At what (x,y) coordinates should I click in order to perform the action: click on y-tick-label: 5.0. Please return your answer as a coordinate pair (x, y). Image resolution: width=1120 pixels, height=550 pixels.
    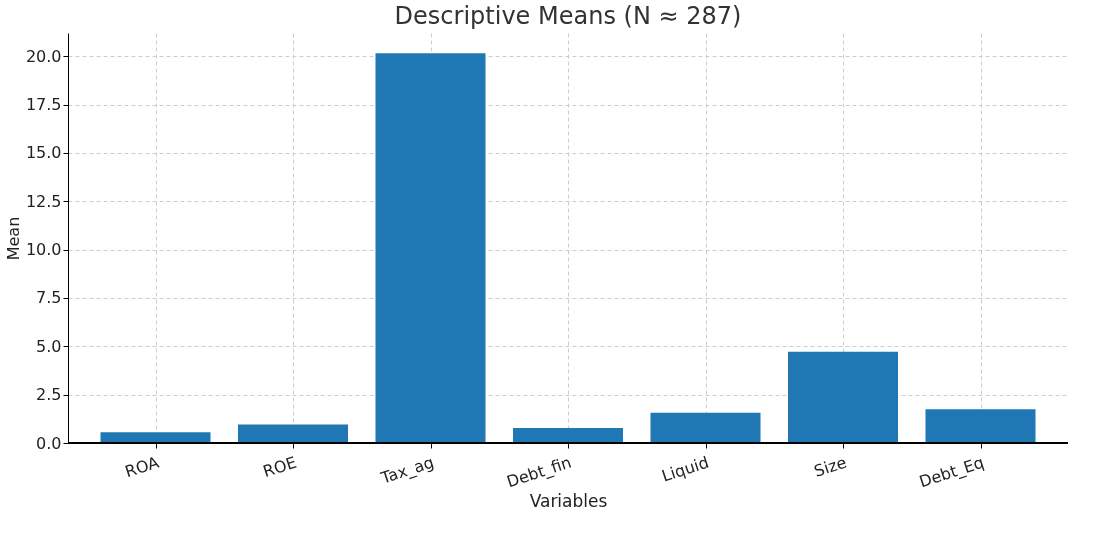
    Looking at the image, I should click on (49, 346).